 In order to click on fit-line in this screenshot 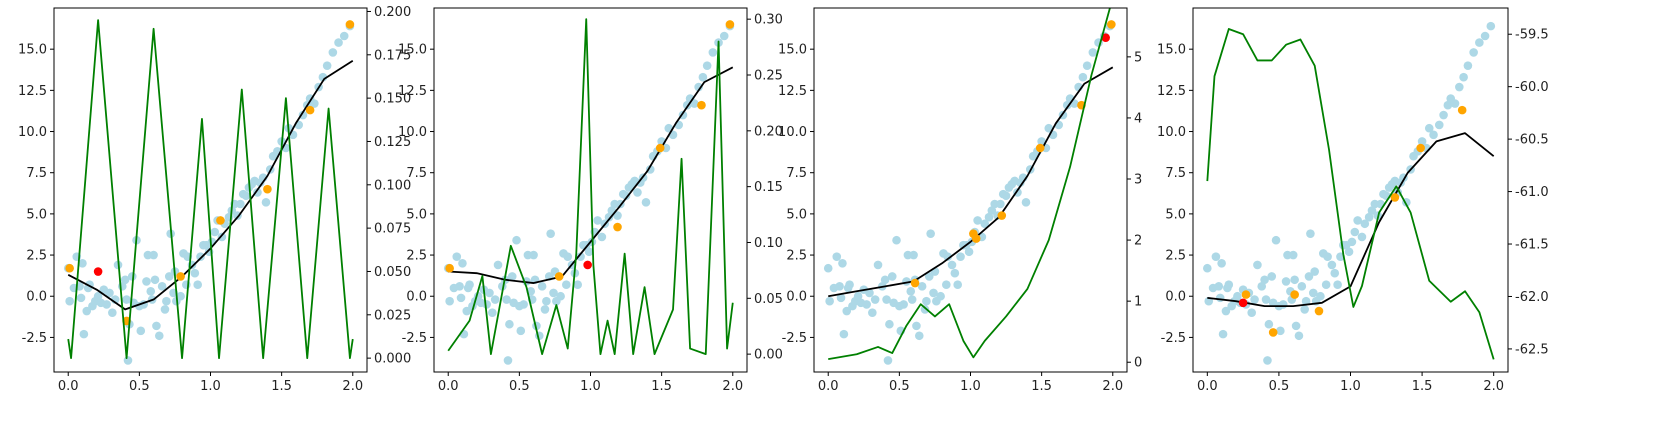, I will do `click(591, 175)`.